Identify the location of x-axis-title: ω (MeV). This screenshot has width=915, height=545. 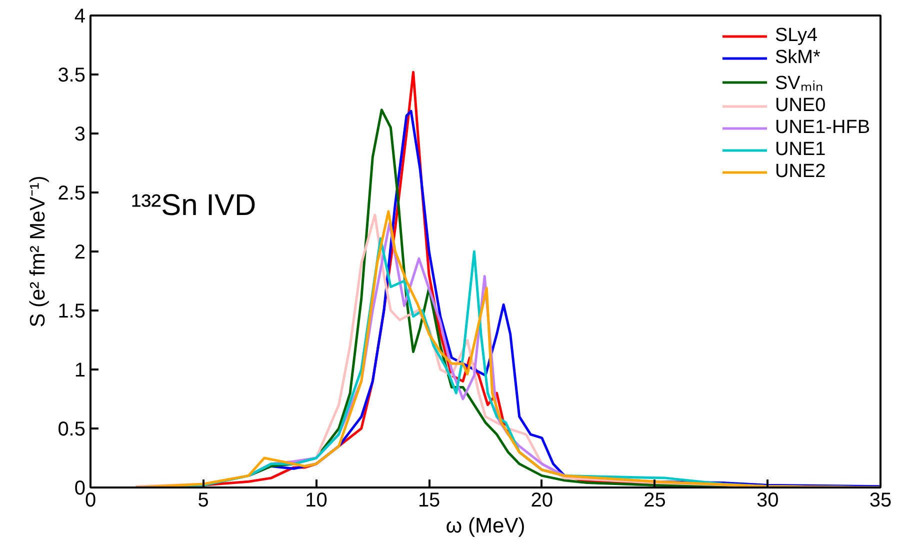
(486, 526).